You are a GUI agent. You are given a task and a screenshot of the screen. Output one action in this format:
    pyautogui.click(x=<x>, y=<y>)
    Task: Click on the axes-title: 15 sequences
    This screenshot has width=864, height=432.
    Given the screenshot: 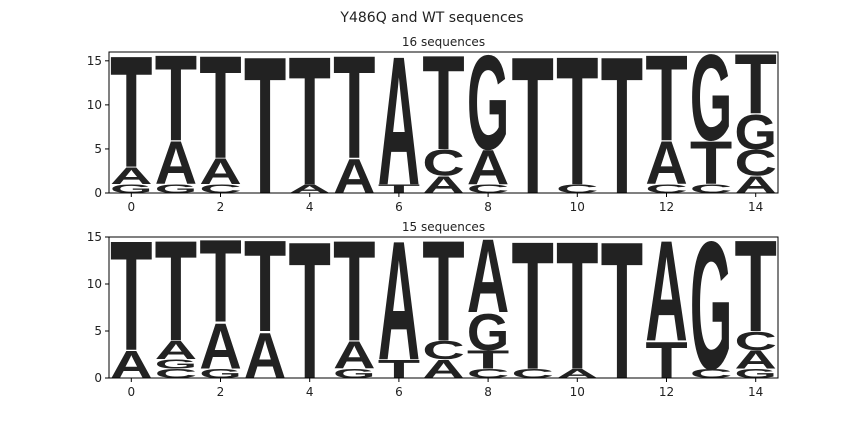 What is the action you would take?
    pyautogui.click(x=443, y=227)
    